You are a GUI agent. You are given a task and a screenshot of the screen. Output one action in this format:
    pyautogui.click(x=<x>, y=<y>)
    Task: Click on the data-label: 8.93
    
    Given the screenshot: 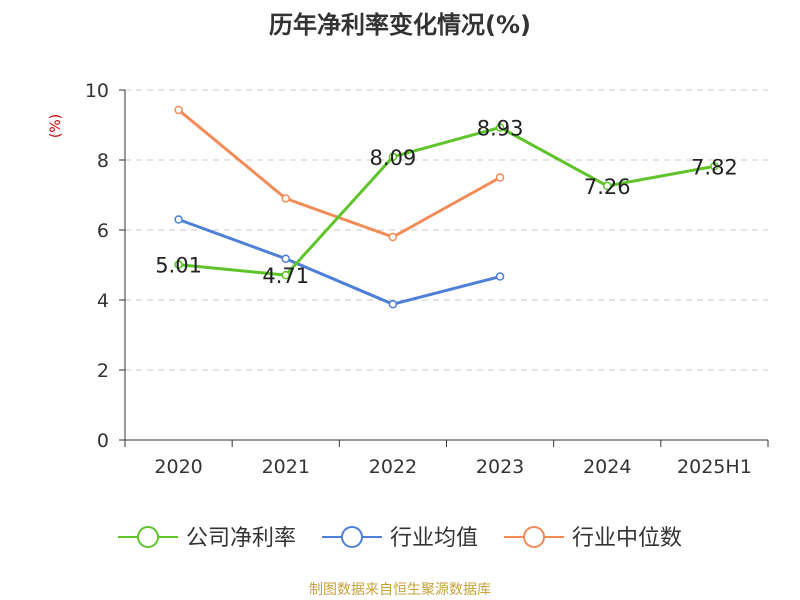 What is the action you would take?
    pyautogui.click(x=500, y=128)
    